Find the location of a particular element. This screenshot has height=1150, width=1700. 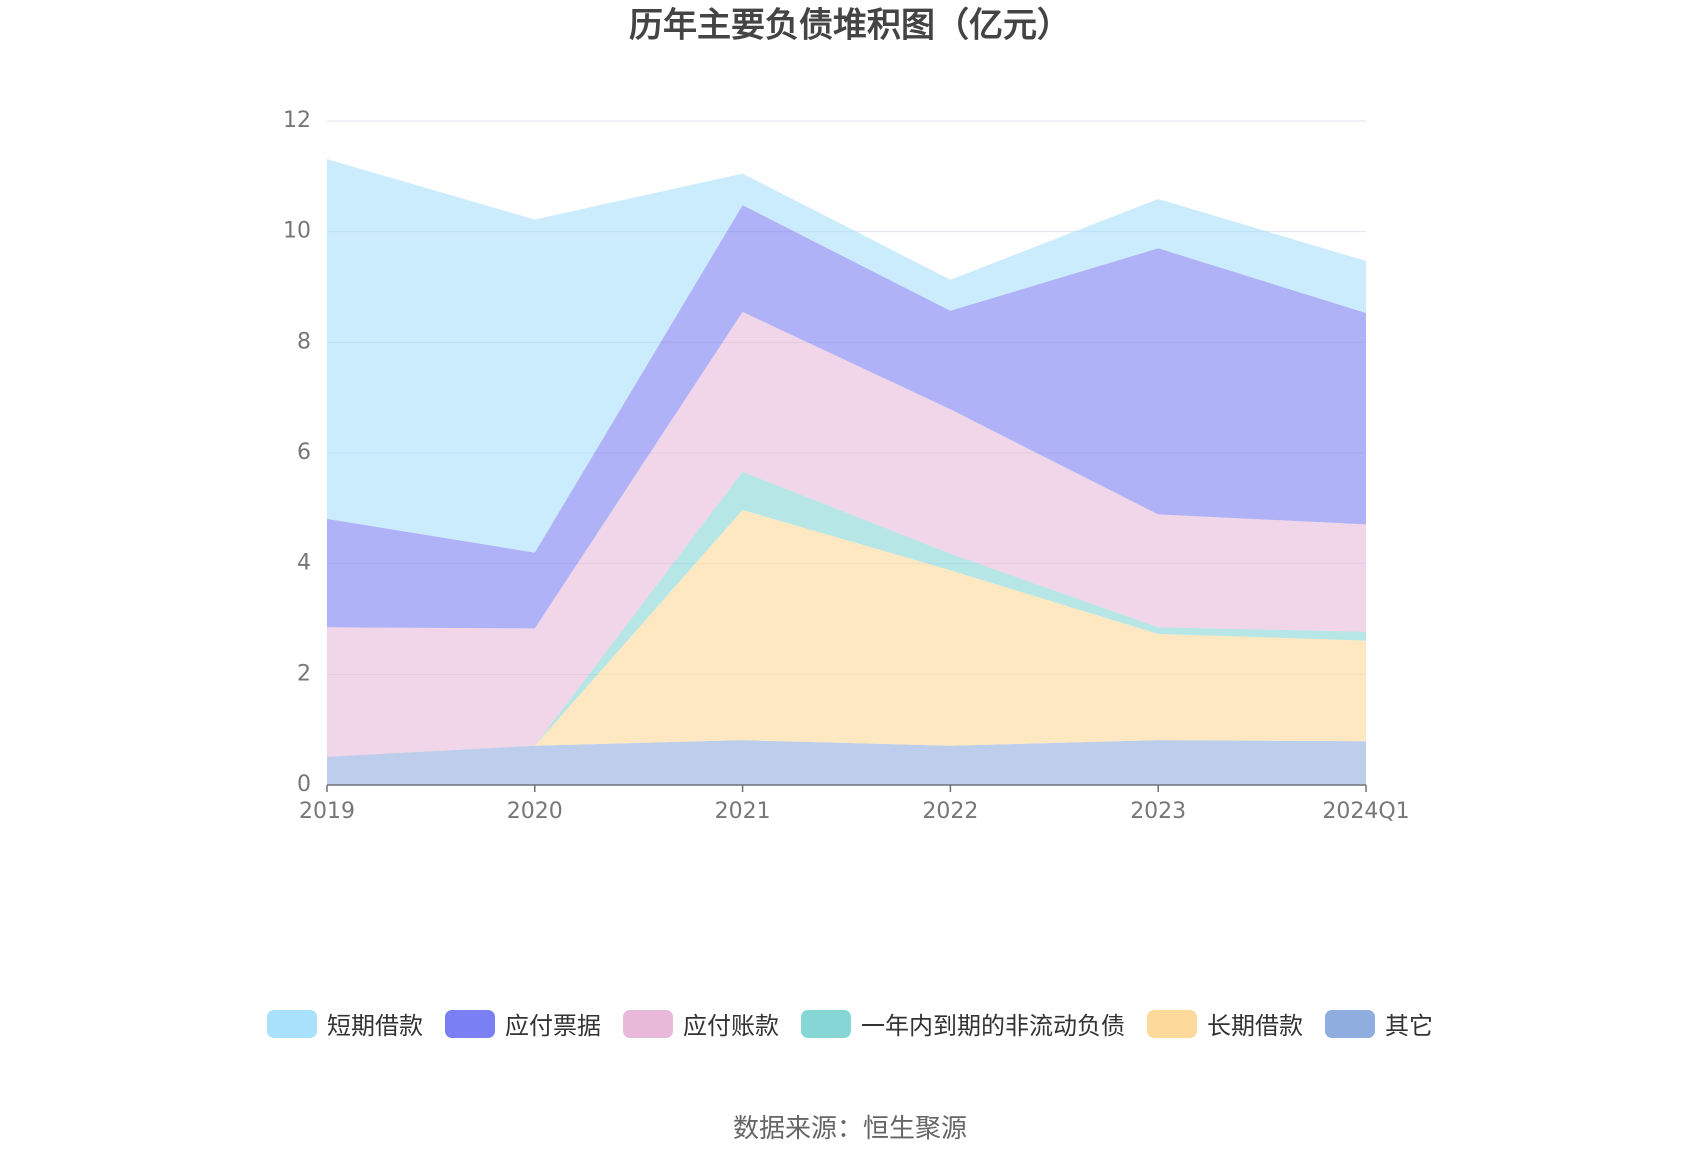

legend-item: 短期借款 is located at coordinates (345, 1023).